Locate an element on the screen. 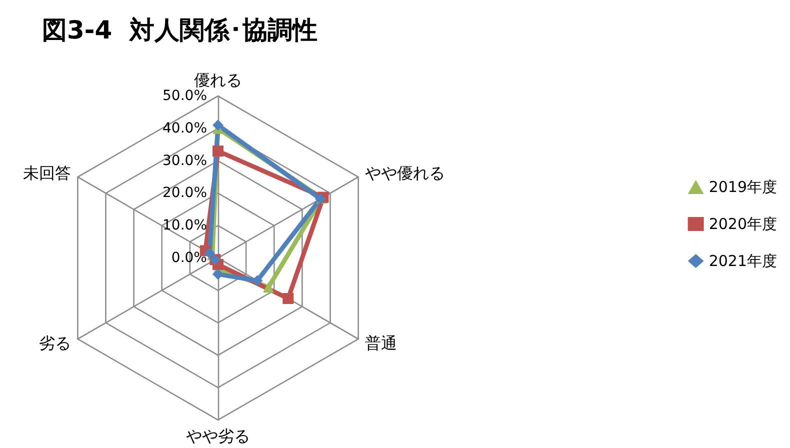 Image resolution: width=790 pixels, height=448 pixels. spoke-label: やや劣る is located at coordinates (218, 436).